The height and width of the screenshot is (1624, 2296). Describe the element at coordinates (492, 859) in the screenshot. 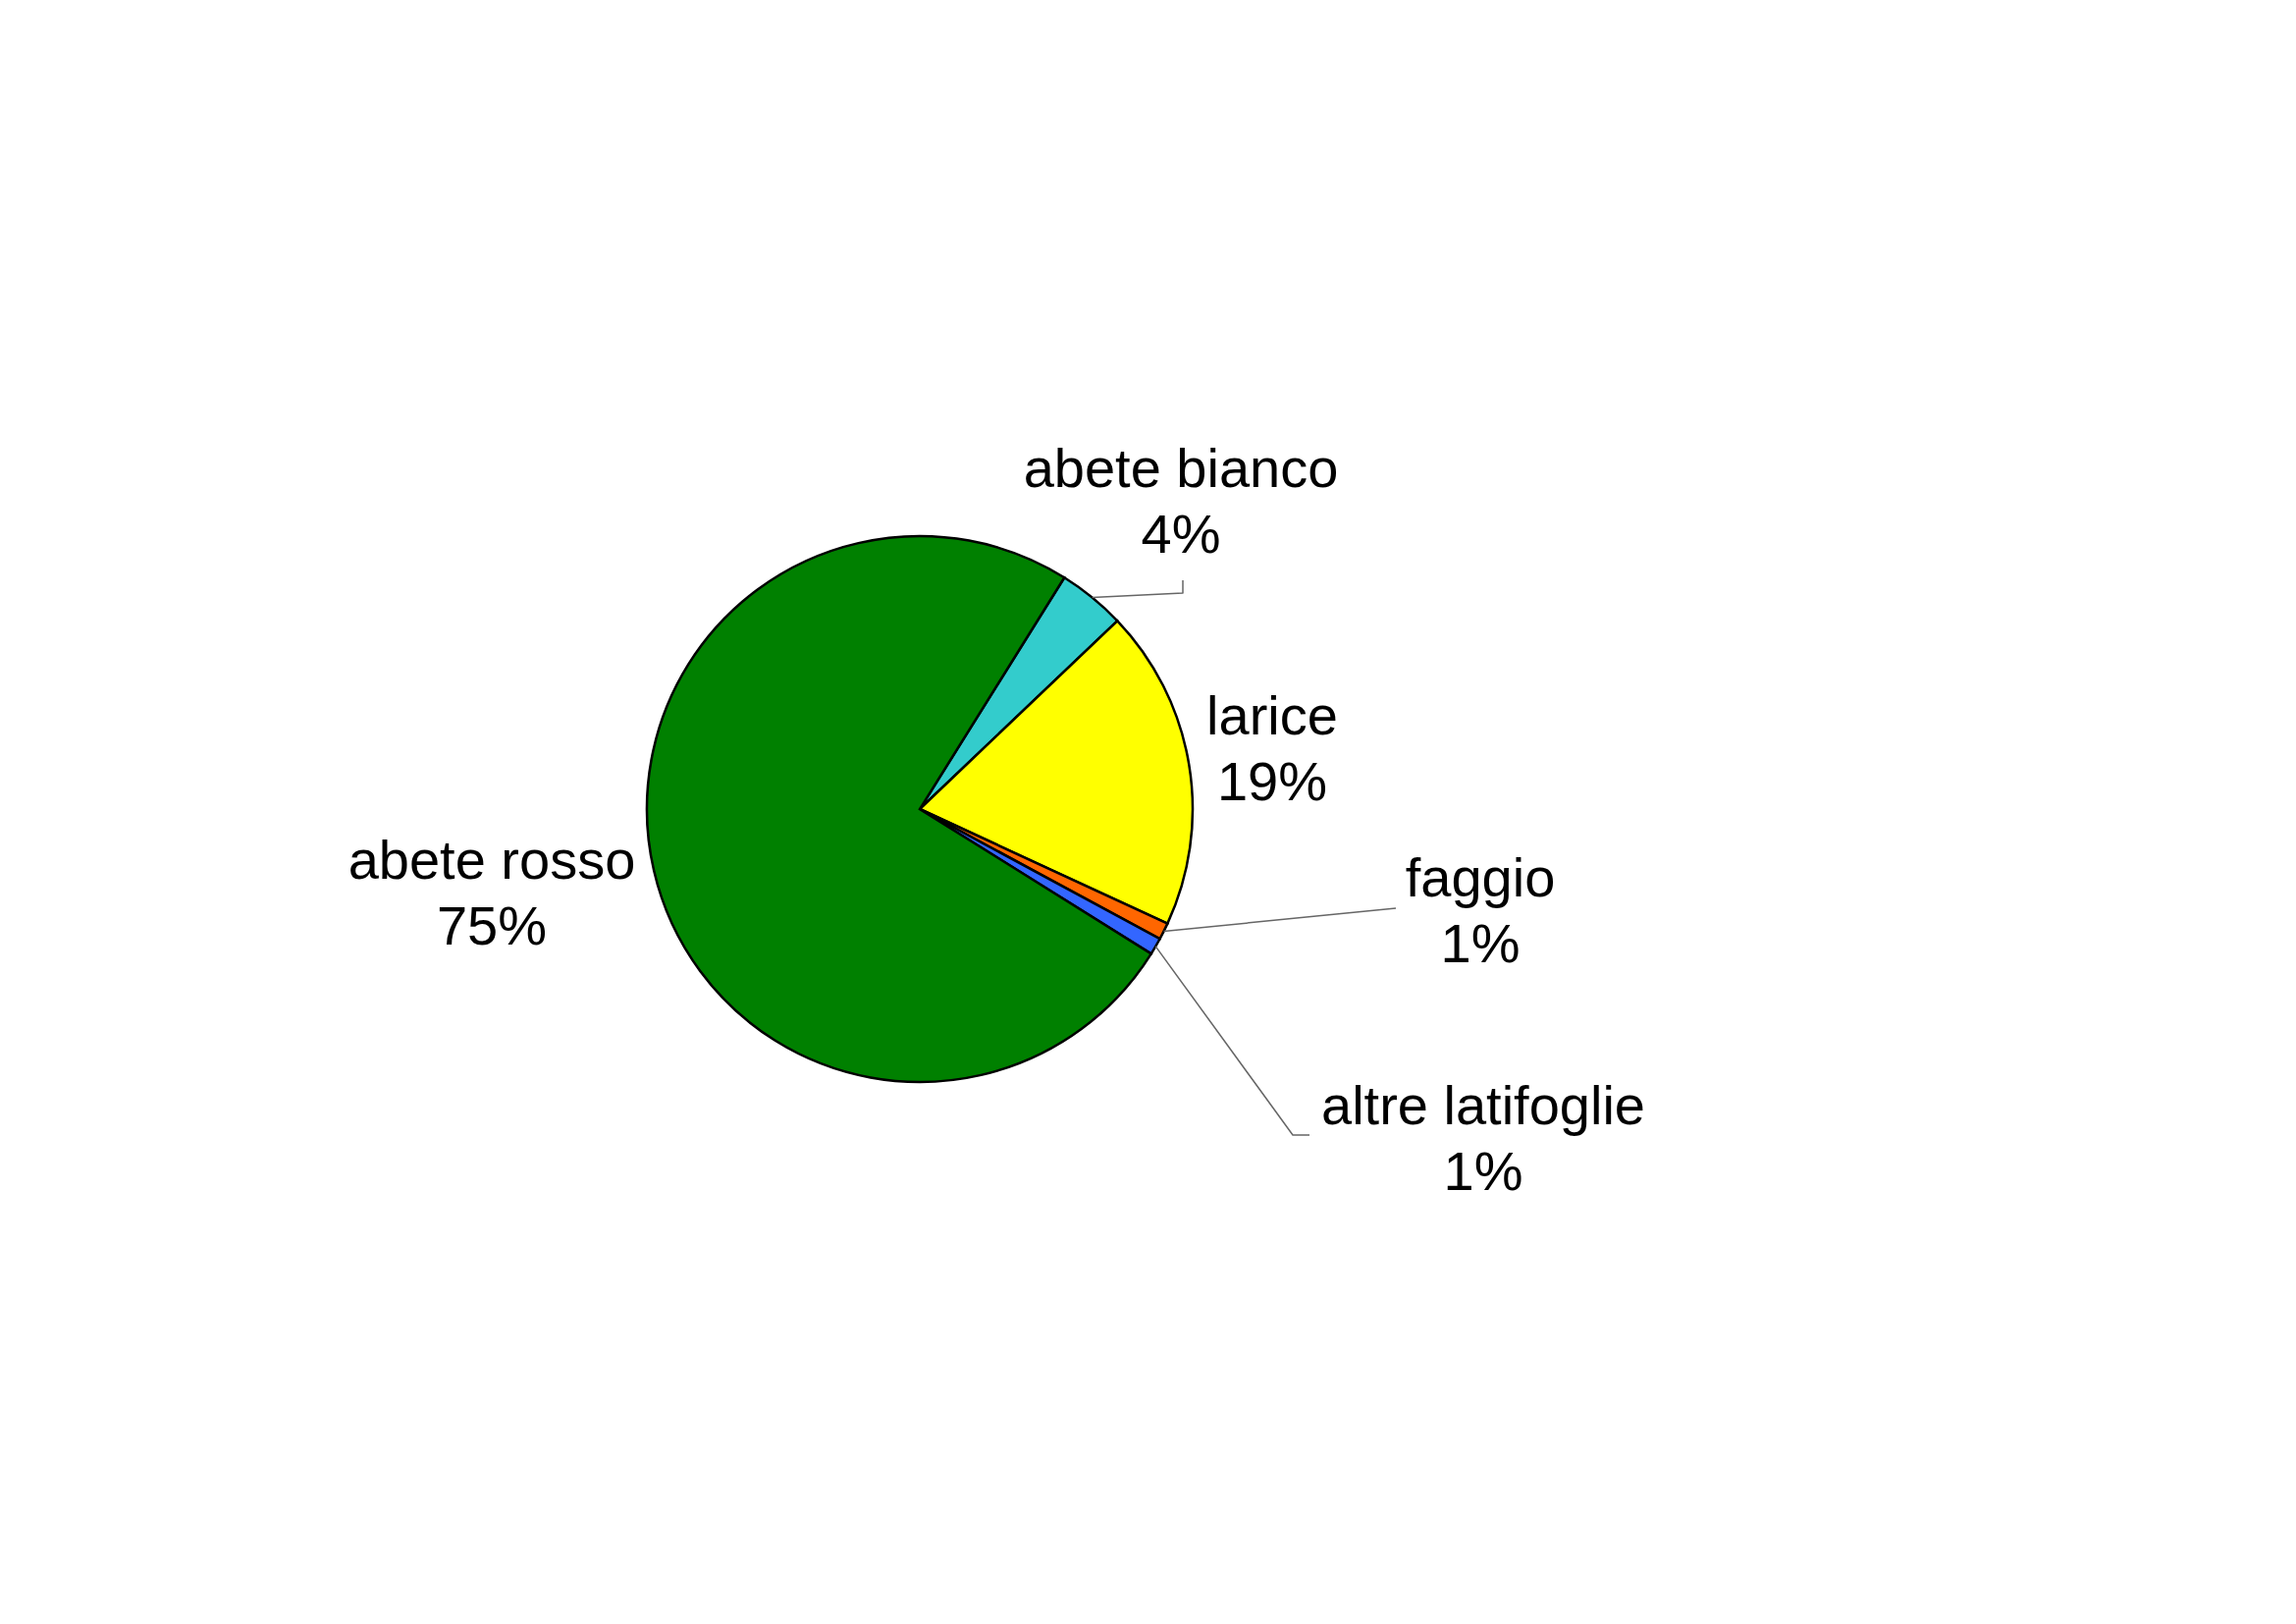

I see `slice-label: abete rosso` at that location.